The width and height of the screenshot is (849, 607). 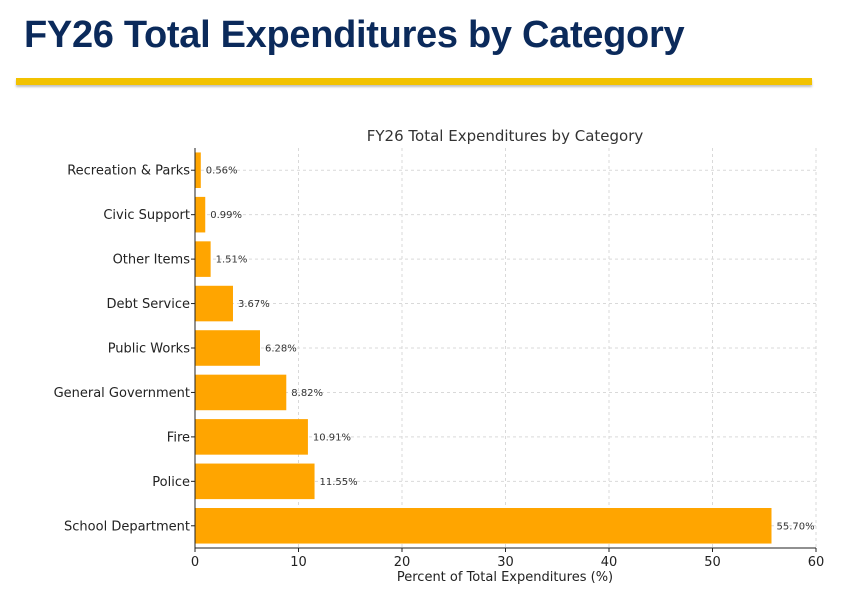 What do you see at coordinates (122, 393) in the screenshot?
I see `category-label: General Government` at bounding box center [122, 393].